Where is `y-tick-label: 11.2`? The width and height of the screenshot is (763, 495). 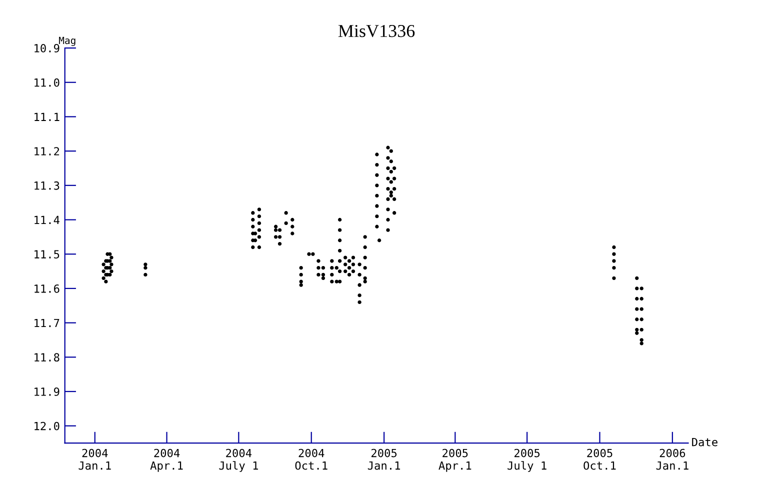 y-tick-label: 11.2 is located at coordinates (47, 151).